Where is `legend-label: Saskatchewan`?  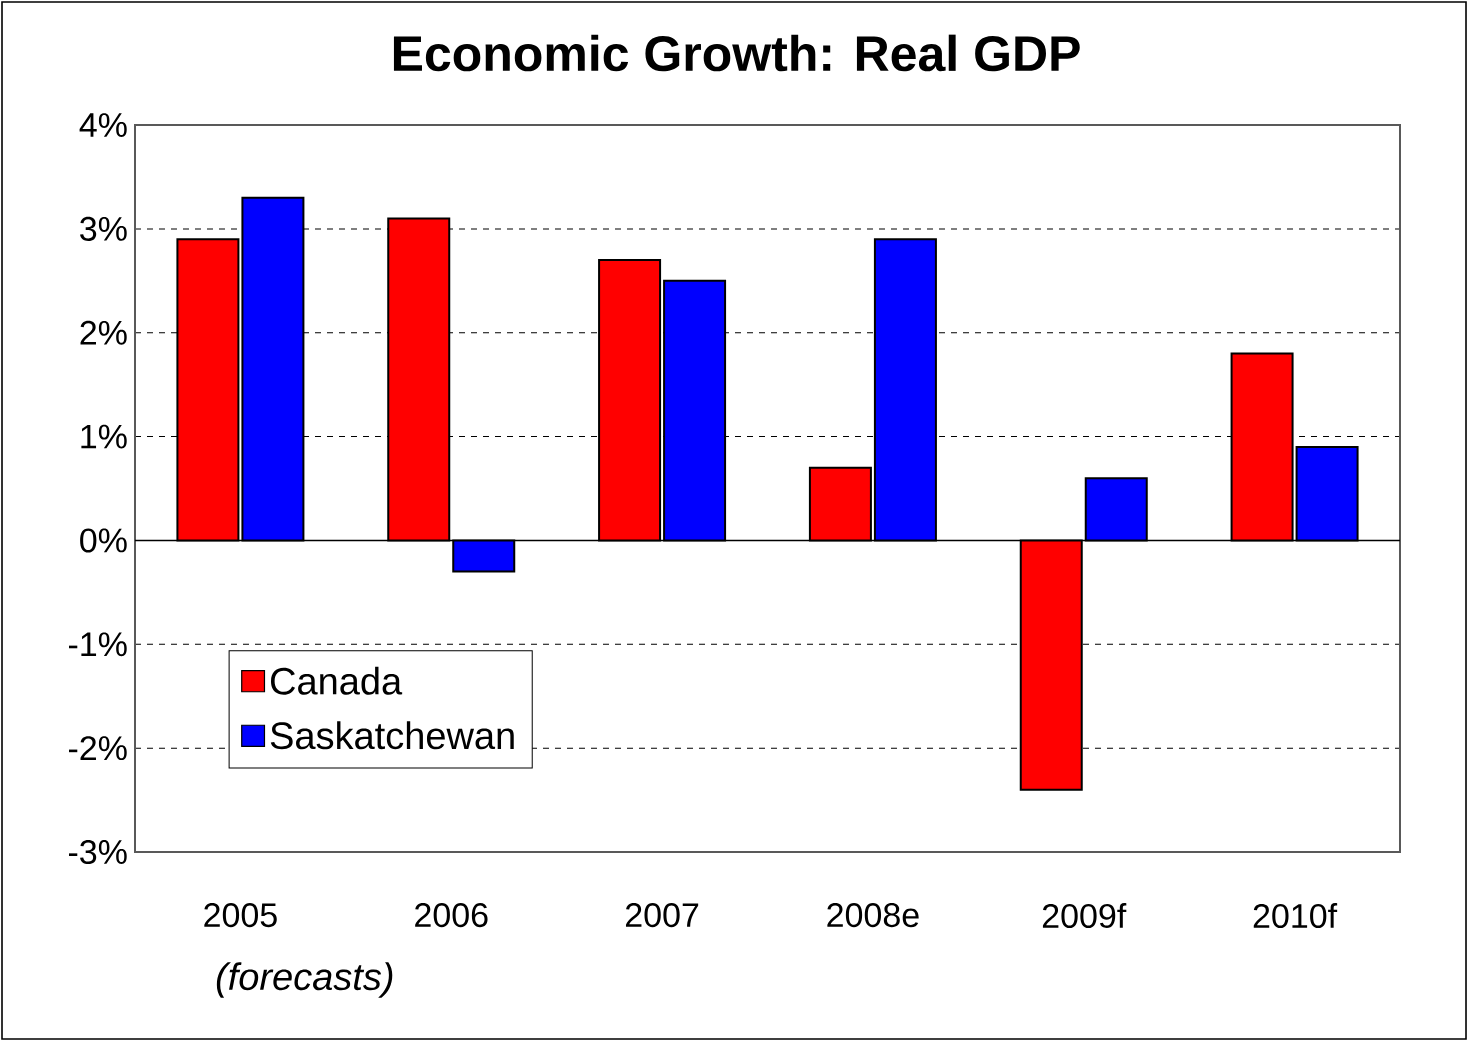
legend-label: Saskatchewan is located at coordinates (392, 735).